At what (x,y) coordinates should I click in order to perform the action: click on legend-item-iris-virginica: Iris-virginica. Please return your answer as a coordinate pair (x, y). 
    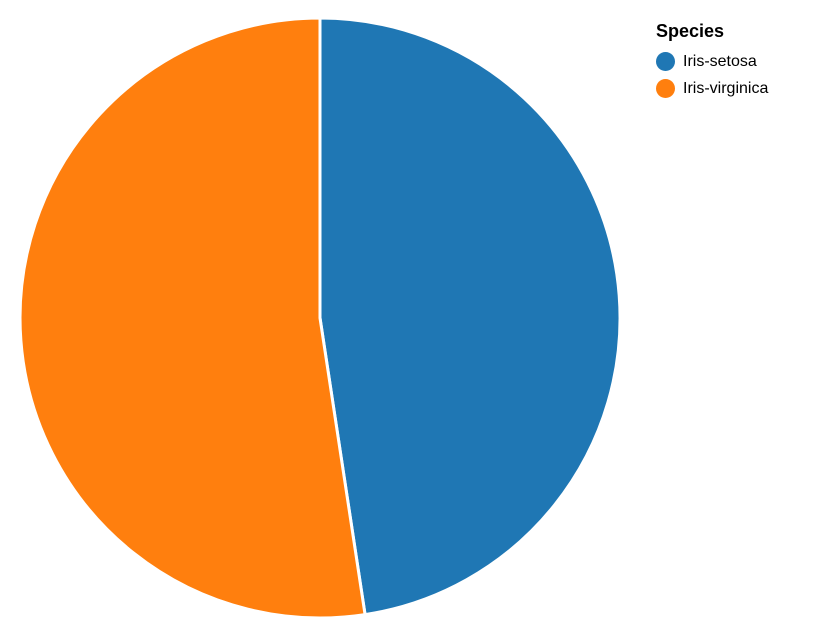
    Looking at the image, I should click on (712, 88).